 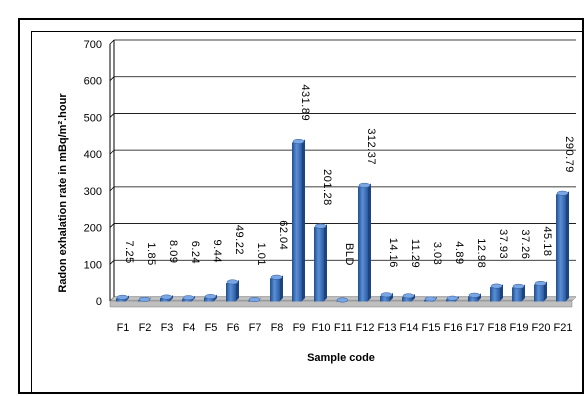 What do you see at coordinates (305, 102) in the screenshot?
I see `data-label: 431.89` at bounding box center [305, 102].